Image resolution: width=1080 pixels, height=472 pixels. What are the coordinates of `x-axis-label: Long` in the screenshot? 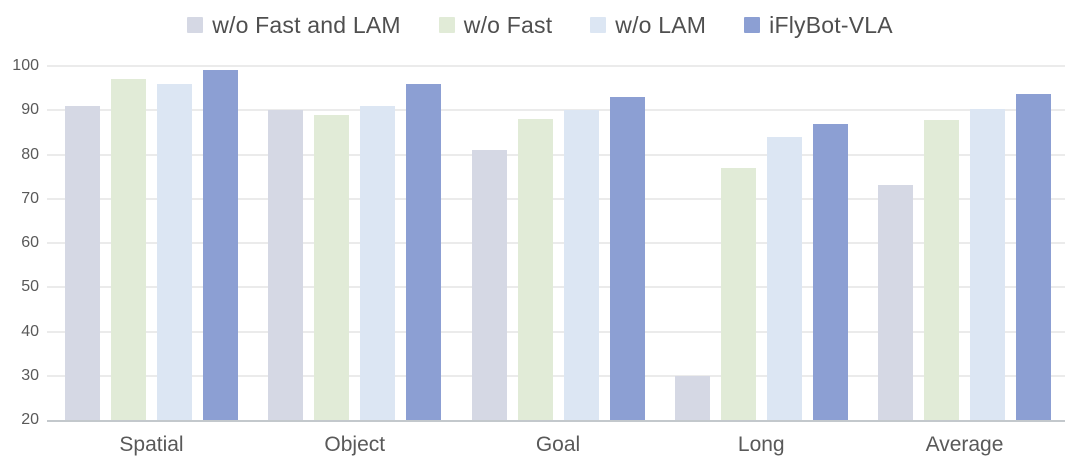 It's located at (761, 444).